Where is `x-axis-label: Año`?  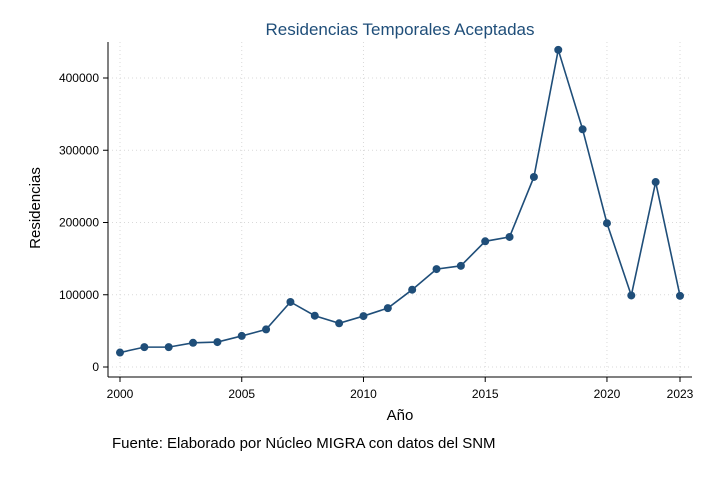
x-axis-label: Año is located at coordinates (400, 415).